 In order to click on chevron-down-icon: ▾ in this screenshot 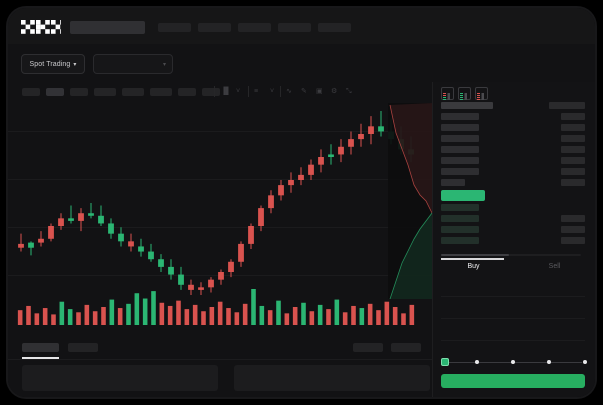, I will do `click(75, 64)`.